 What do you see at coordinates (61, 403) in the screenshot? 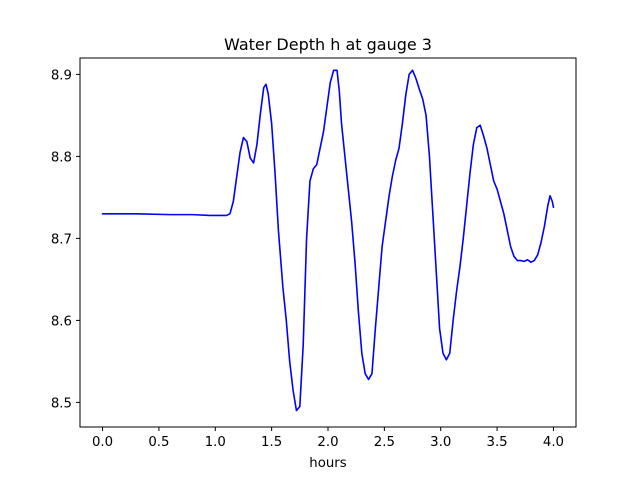
I see `y-tick-label: 8.5` at bounding box center [61, 403].